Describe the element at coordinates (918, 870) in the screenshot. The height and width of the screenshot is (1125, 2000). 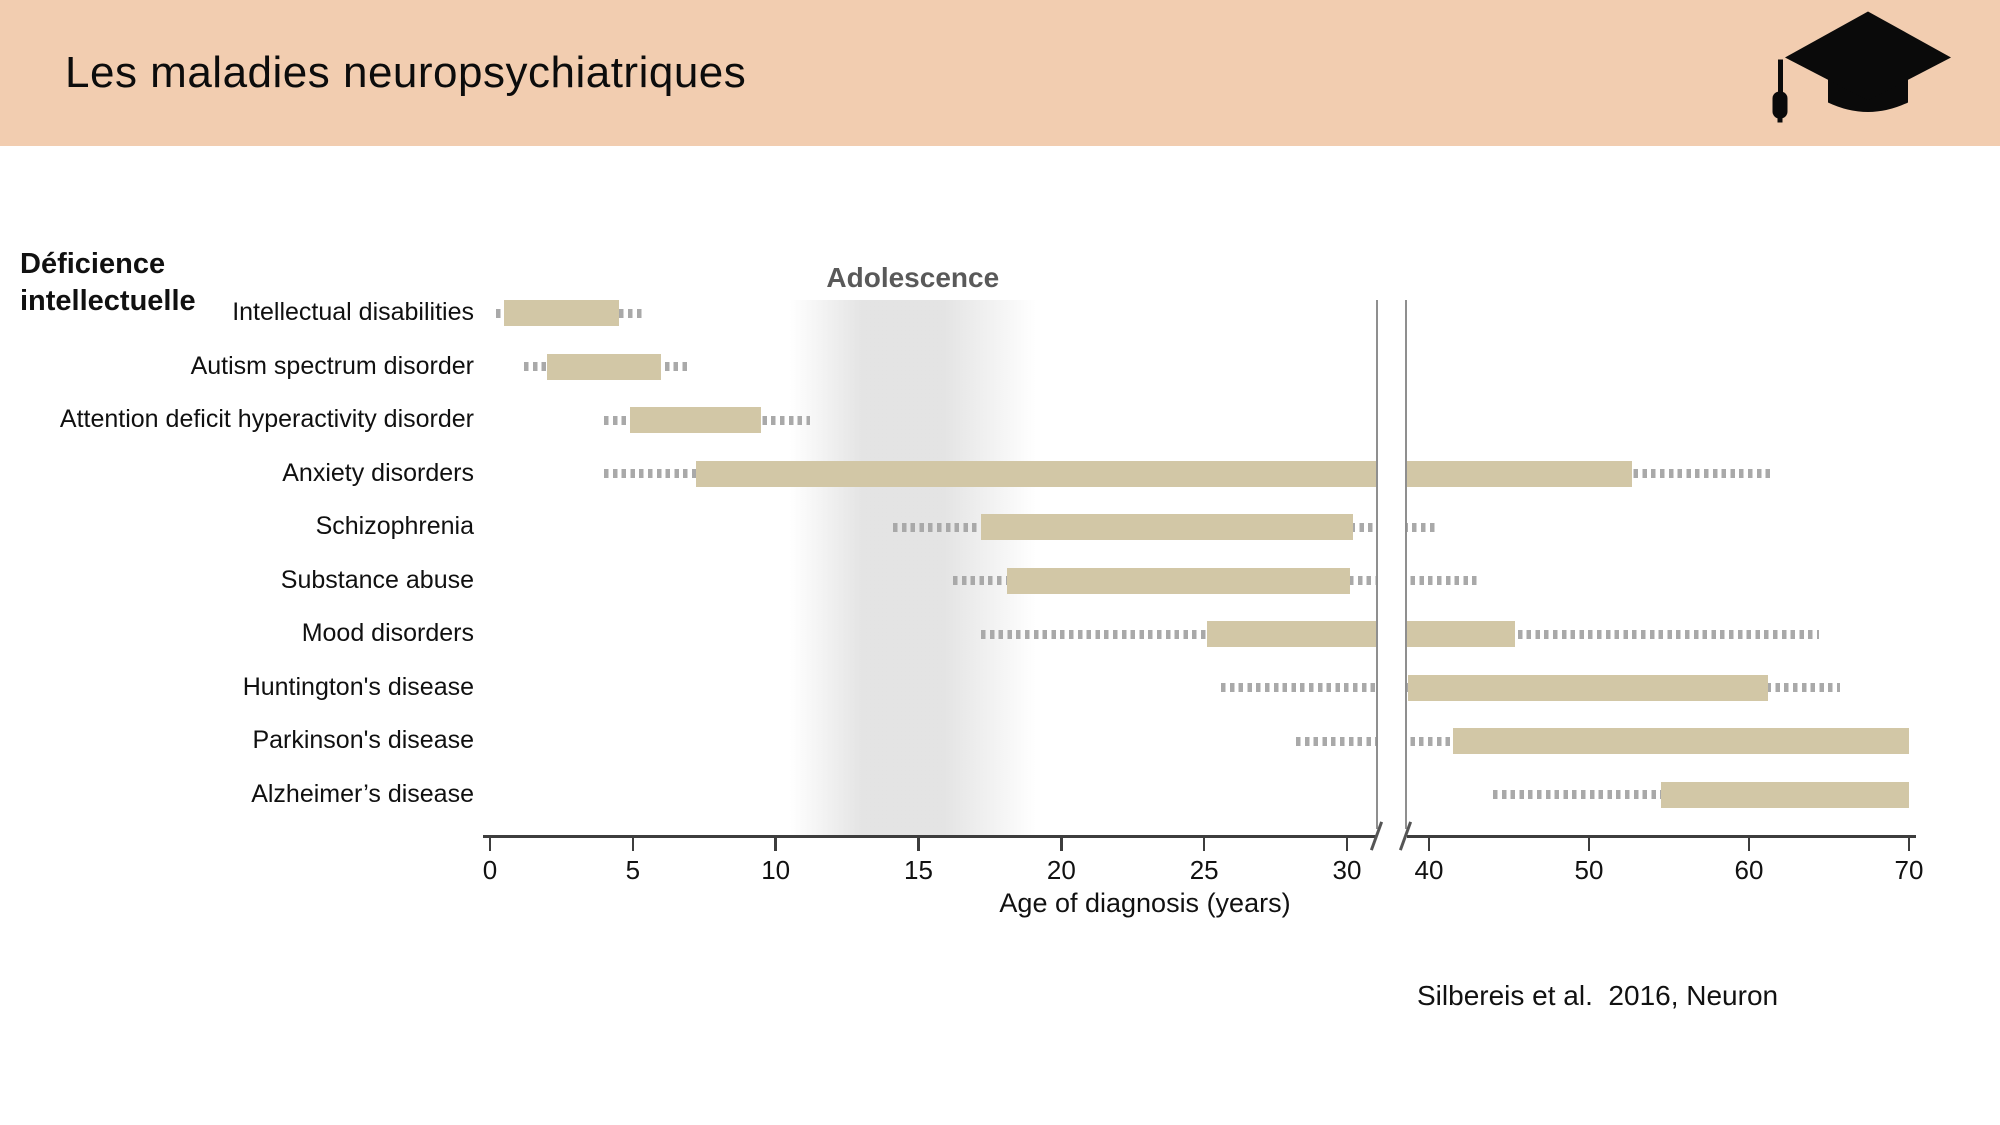
I see `axis-tick-label: 15` at that location.